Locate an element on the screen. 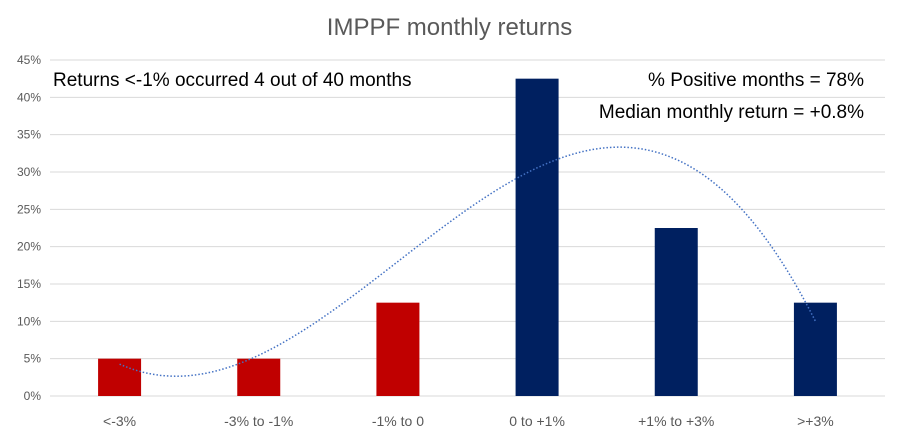 The image size is (899, 439). y-tick-label: 0% is located at coordinates (33, 396).